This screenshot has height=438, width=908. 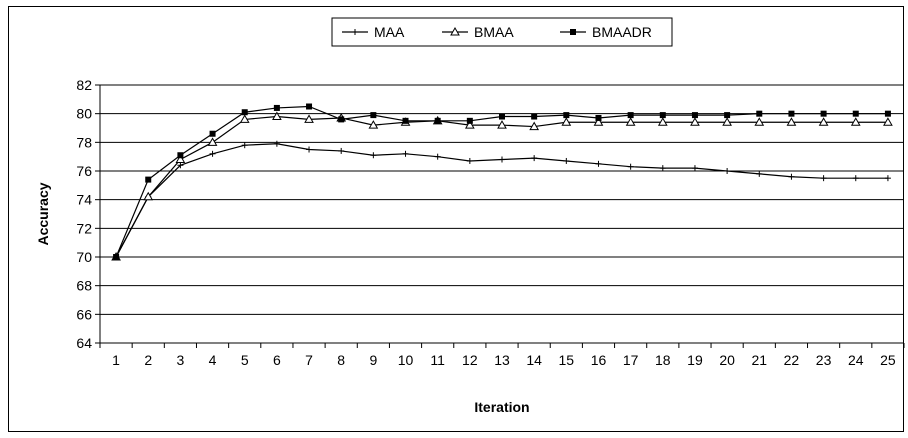 I want to click on x-axis-title: Iteration, so click(x=501, y=407).